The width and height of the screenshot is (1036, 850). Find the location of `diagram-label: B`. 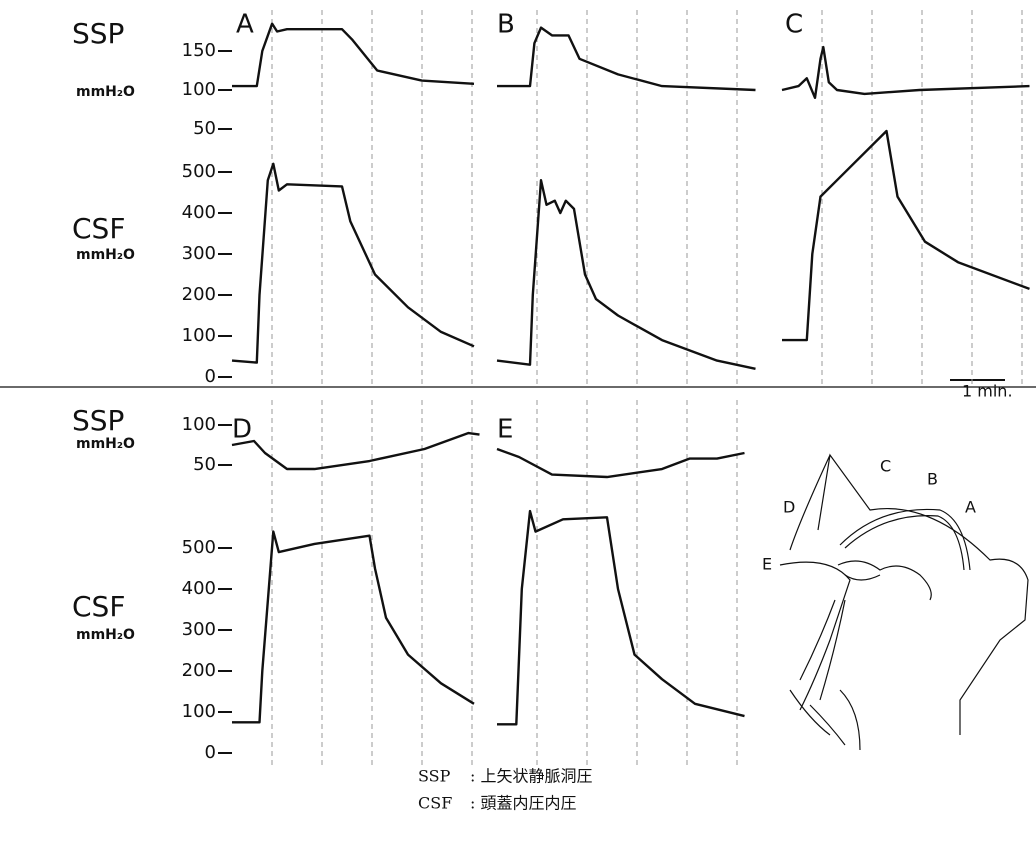

diagram-label: B is located at coordinates (932, 479).